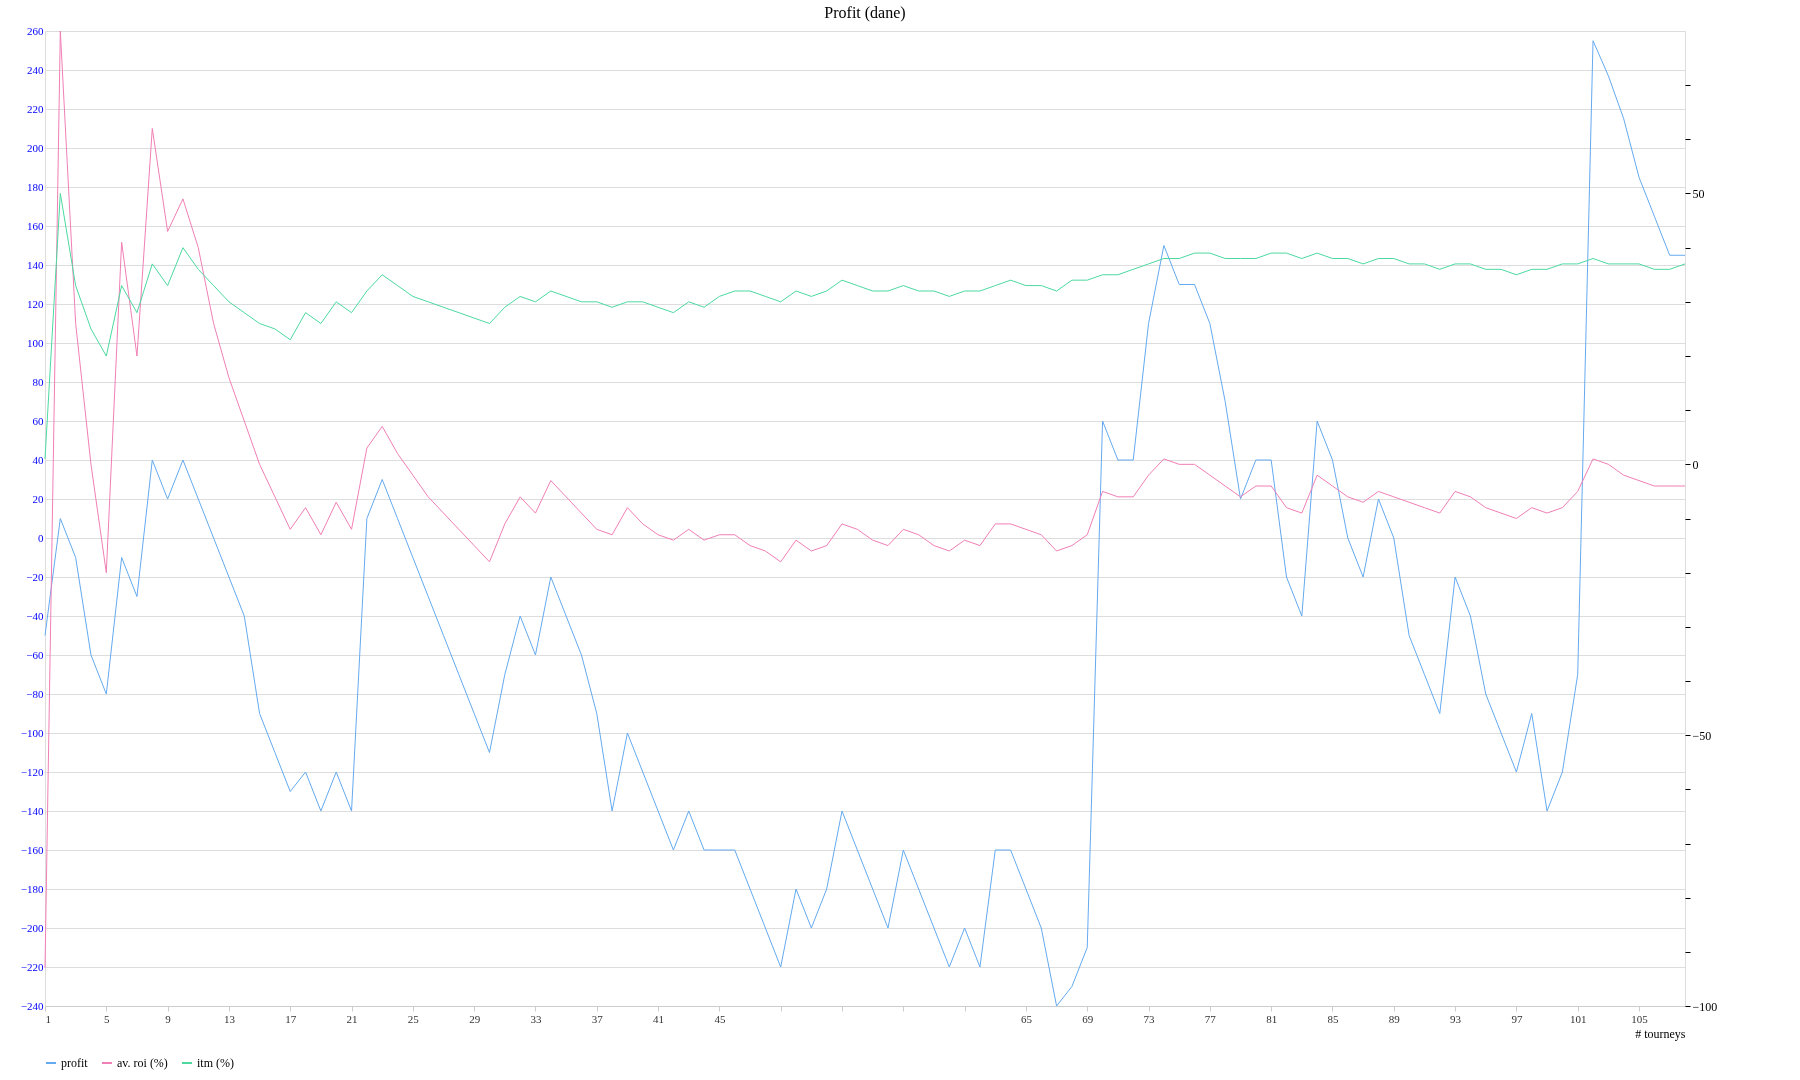 The height and width of the screenshot is (1080, 1800). What do you see at coordinates (1026, 1018) in the screenshot?
I see `x-tick-label: 65` at bounding box center [1026, 1018].